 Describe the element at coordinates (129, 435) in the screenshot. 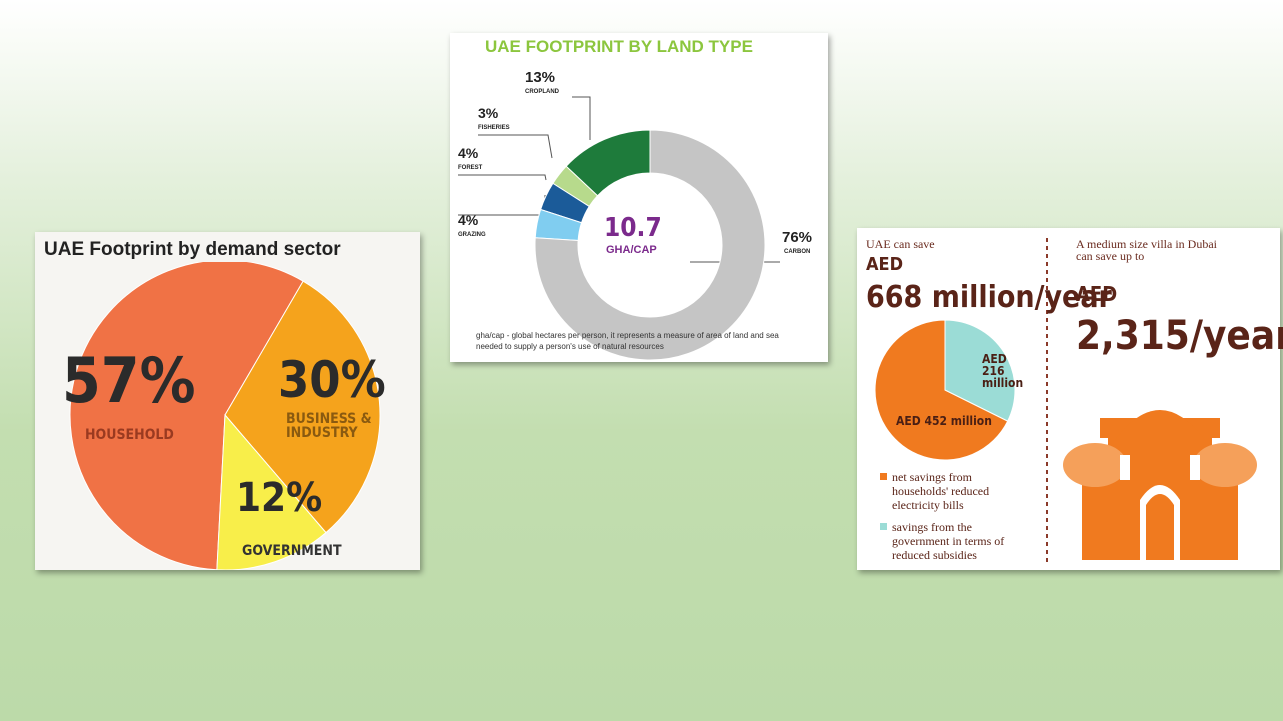

I see `category-label: HOUSEHOLD` at that location.